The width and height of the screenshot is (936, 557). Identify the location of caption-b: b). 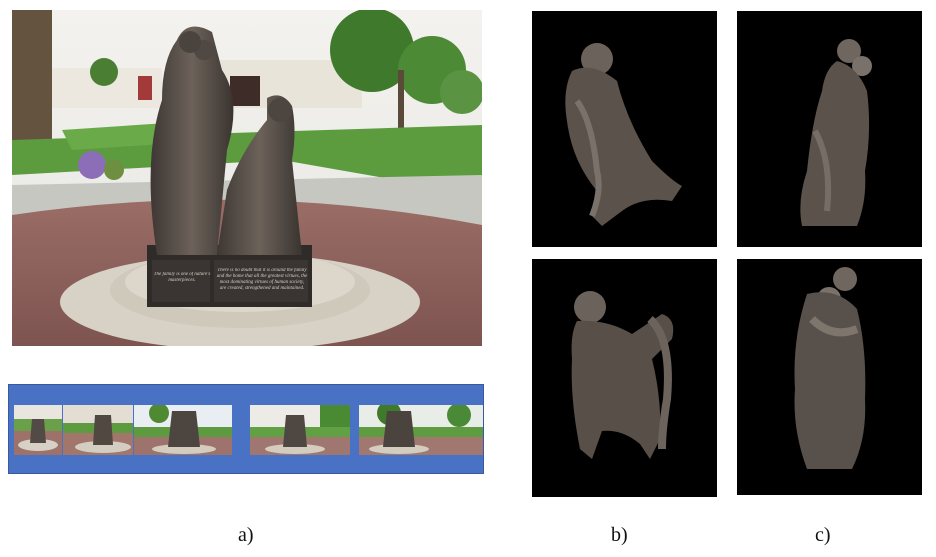
(619, 535).